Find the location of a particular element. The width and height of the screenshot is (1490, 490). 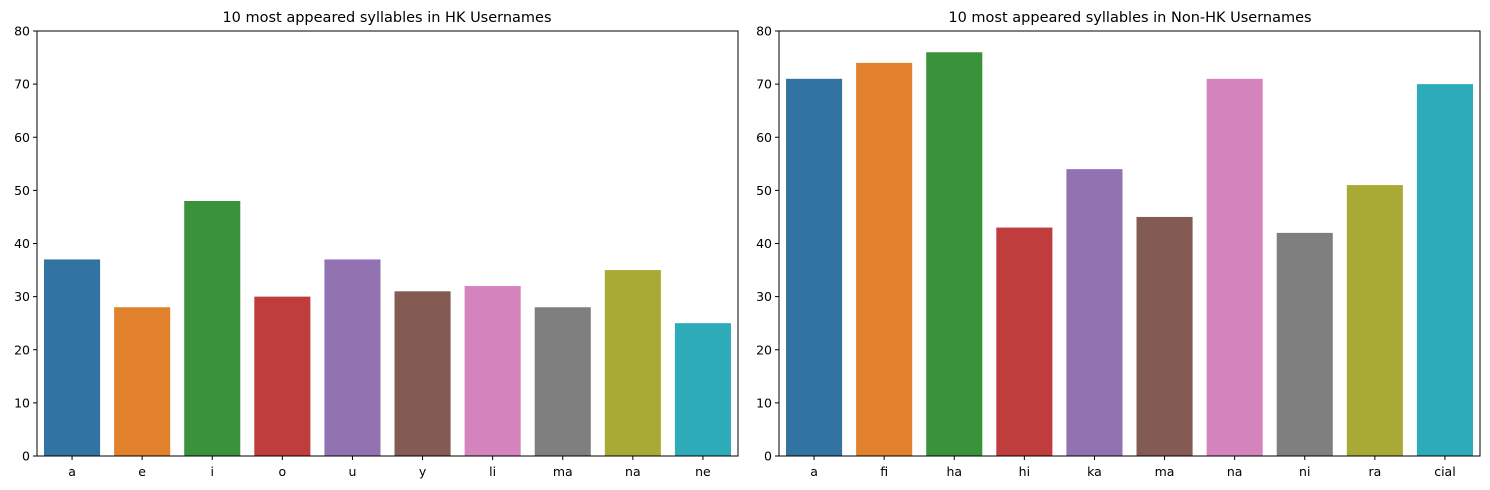

bar-e is located at coordinates (142, 381).